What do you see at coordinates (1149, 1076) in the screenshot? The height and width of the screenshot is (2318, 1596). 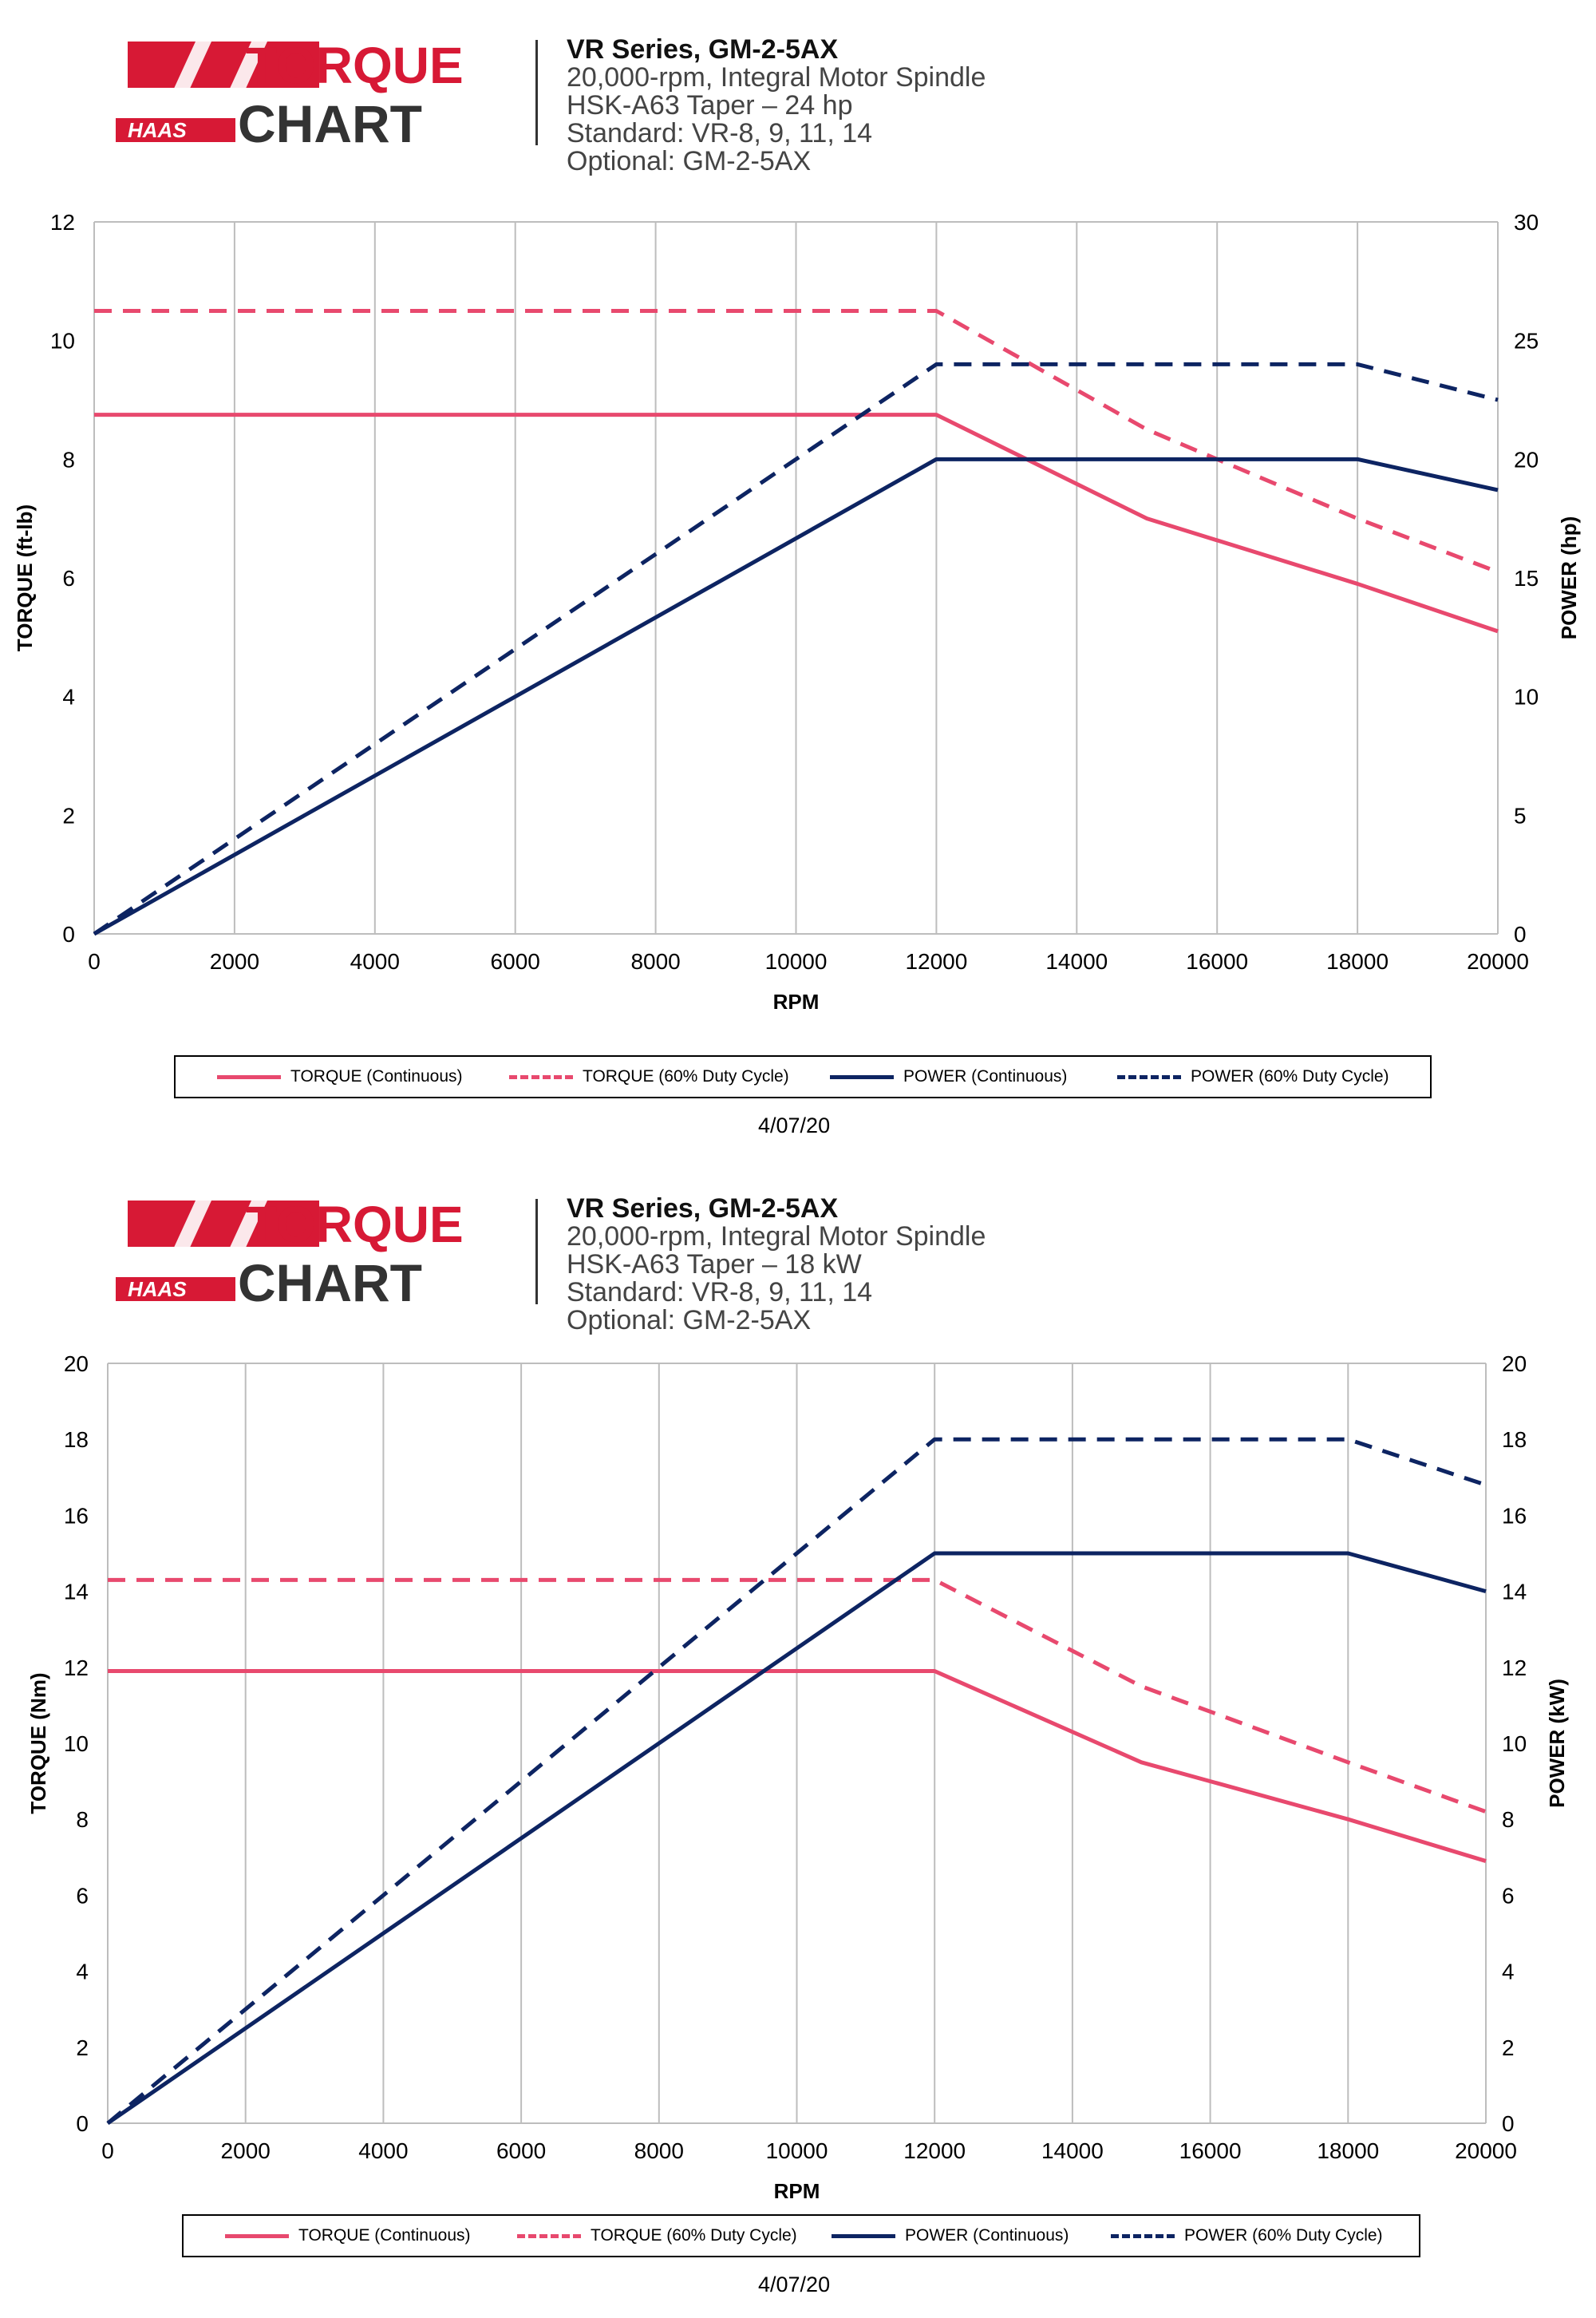 I see `legend-swatch-power-duty` at bounding box center [1149, 1076].